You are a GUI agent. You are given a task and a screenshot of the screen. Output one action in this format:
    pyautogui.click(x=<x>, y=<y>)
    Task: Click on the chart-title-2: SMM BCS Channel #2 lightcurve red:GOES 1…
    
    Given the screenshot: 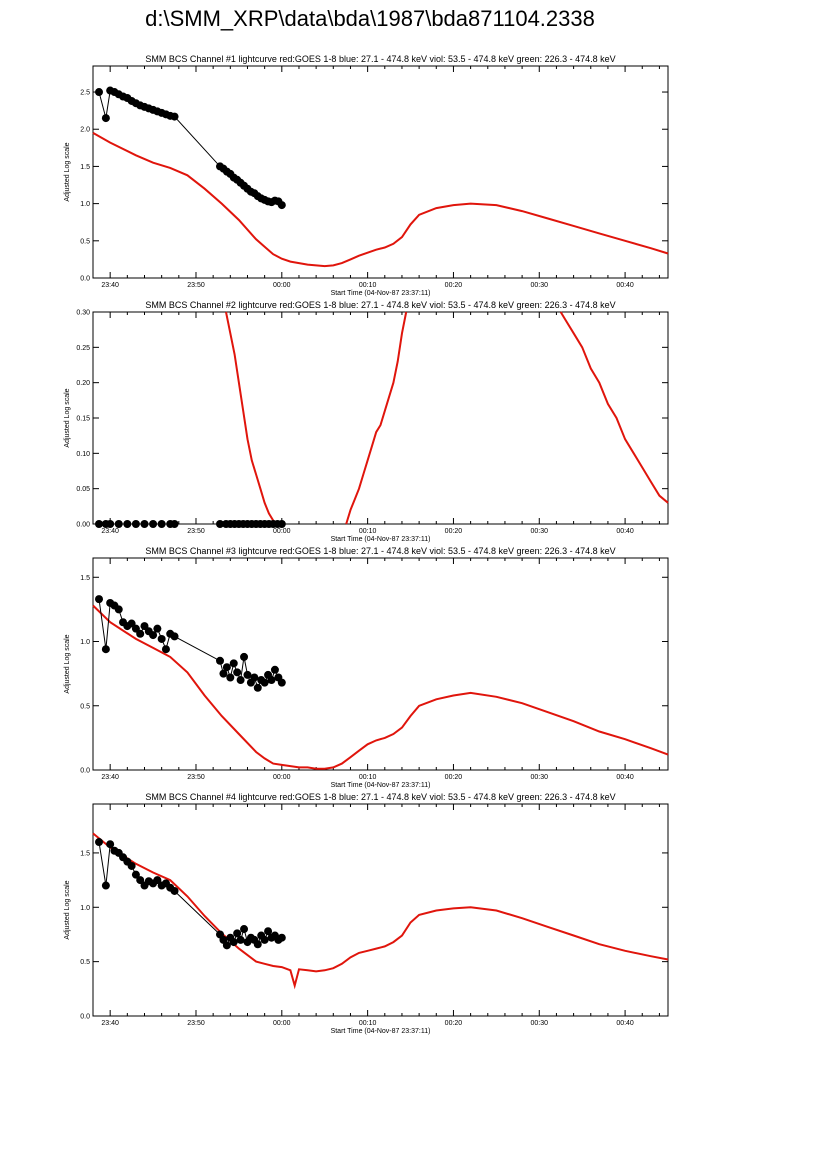 What is the action you would take?
    pyautogui.click(x=380, y=305)
    